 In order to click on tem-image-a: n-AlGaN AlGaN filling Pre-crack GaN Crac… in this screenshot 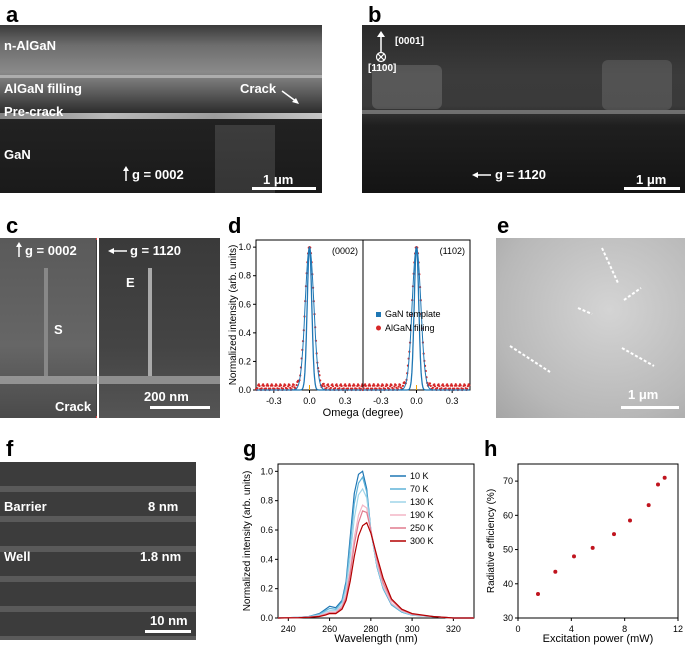, I will do `click(161, 109)`.